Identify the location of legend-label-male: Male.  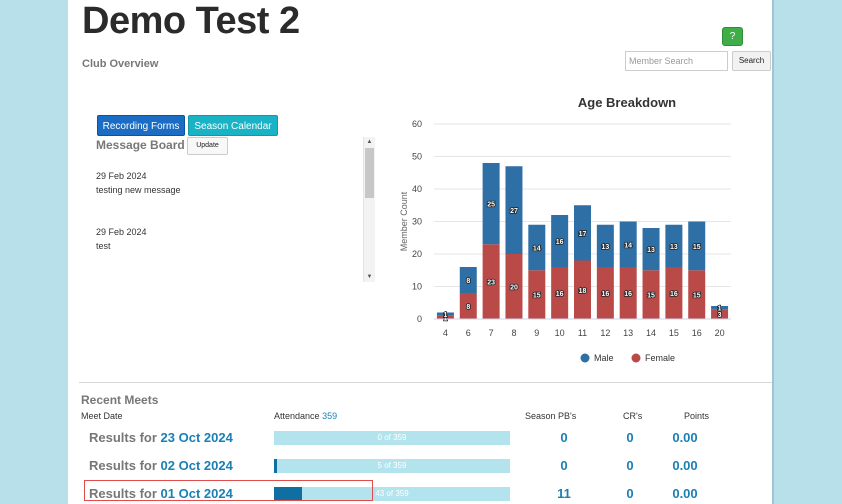
(604, 358).